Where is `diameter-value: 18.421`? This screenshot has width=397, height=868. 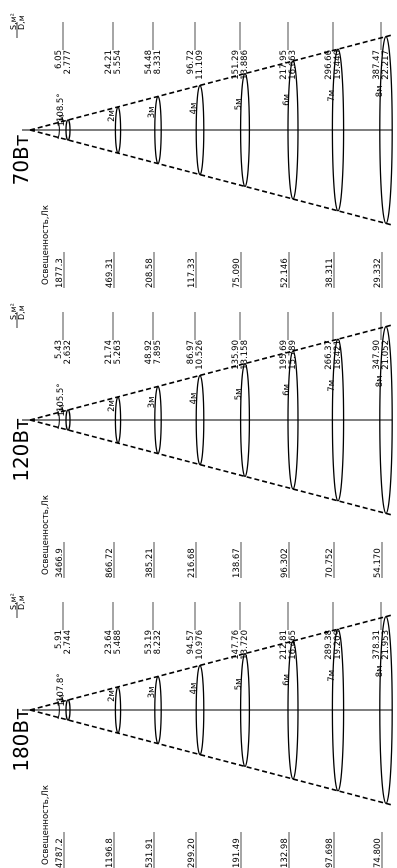 diameter-value: 18.421 is located at coordinates (338, 355).